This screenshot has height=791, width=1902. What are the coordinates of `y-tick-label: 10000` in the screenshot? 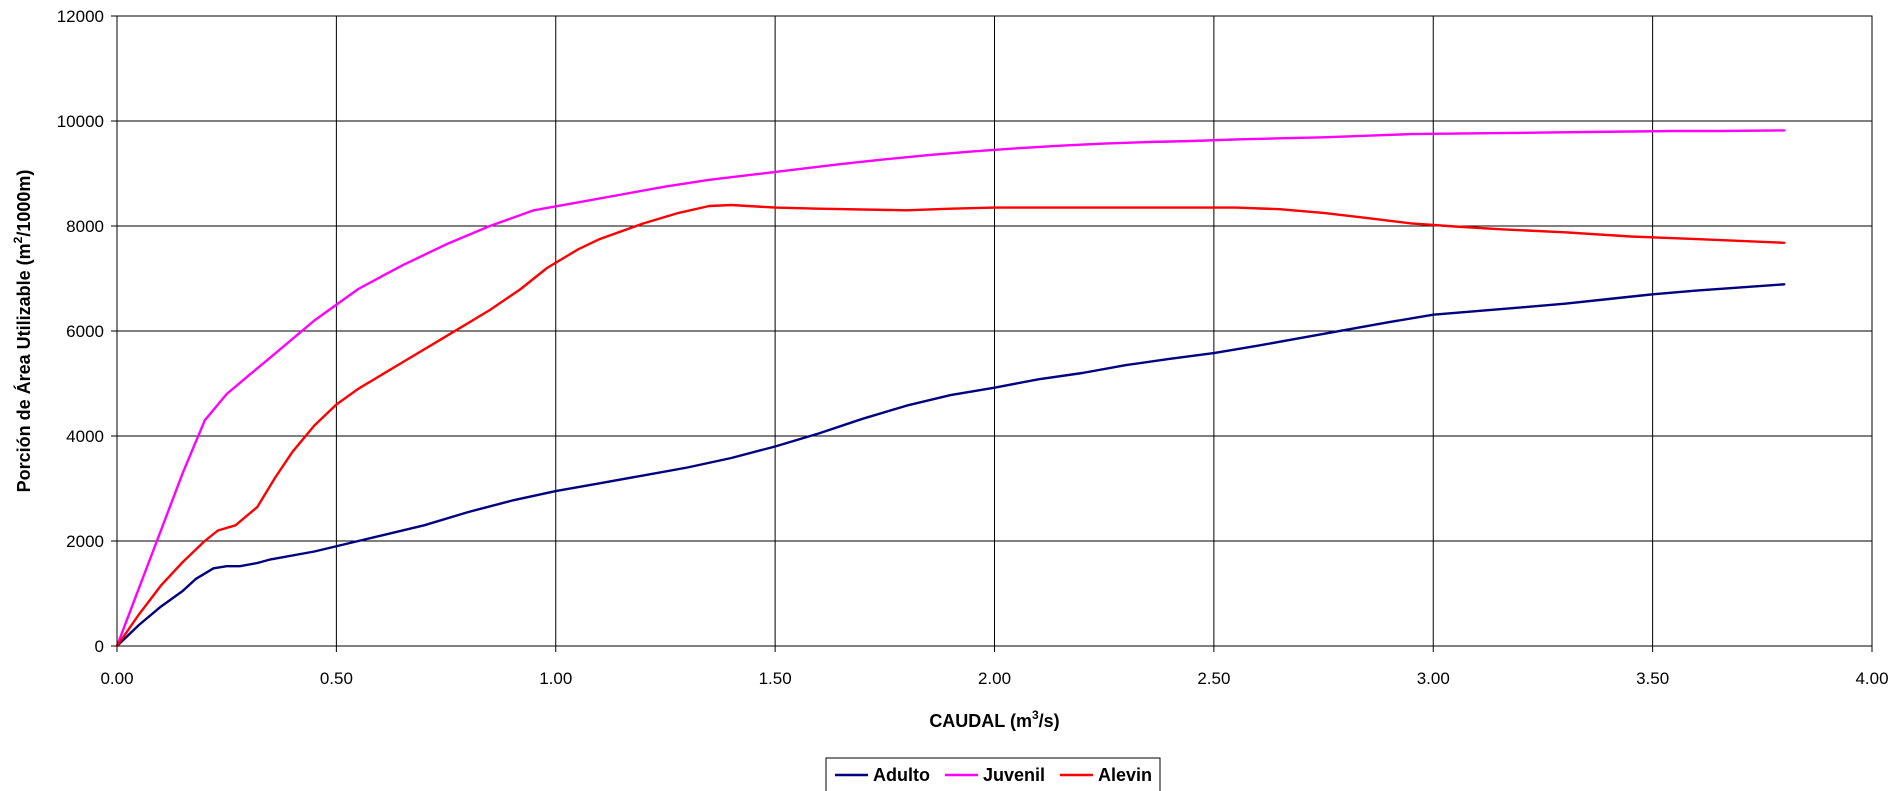 It's located at (80, 121).